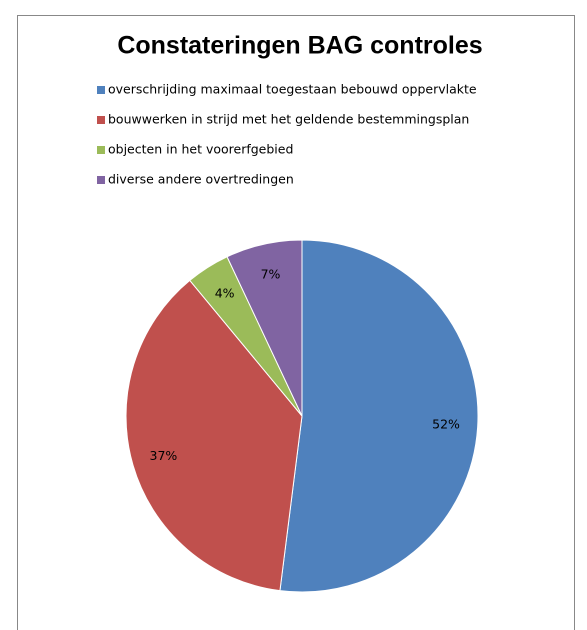 The height and width of the screenshot is (630, 587). What do you see at coordinates (299, 46) in the screenshot?
I see `chart-title: Constateringen BAG controles` at bounding box center [299, 46].